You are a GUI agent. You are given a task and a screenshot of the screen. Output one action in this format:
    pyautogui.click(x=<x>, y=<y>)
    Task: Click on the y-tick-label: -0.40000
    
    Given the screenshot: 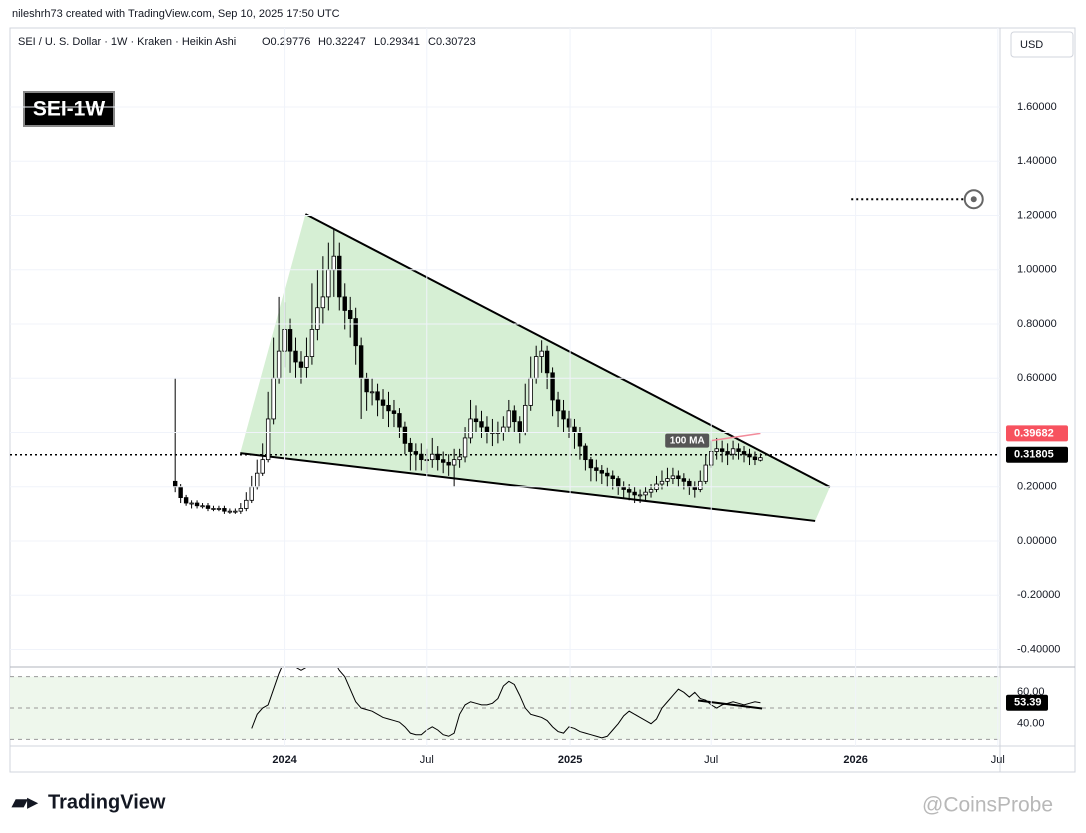 What is the action you would take?
    pyautogui.click(x=1038, y=649)
    